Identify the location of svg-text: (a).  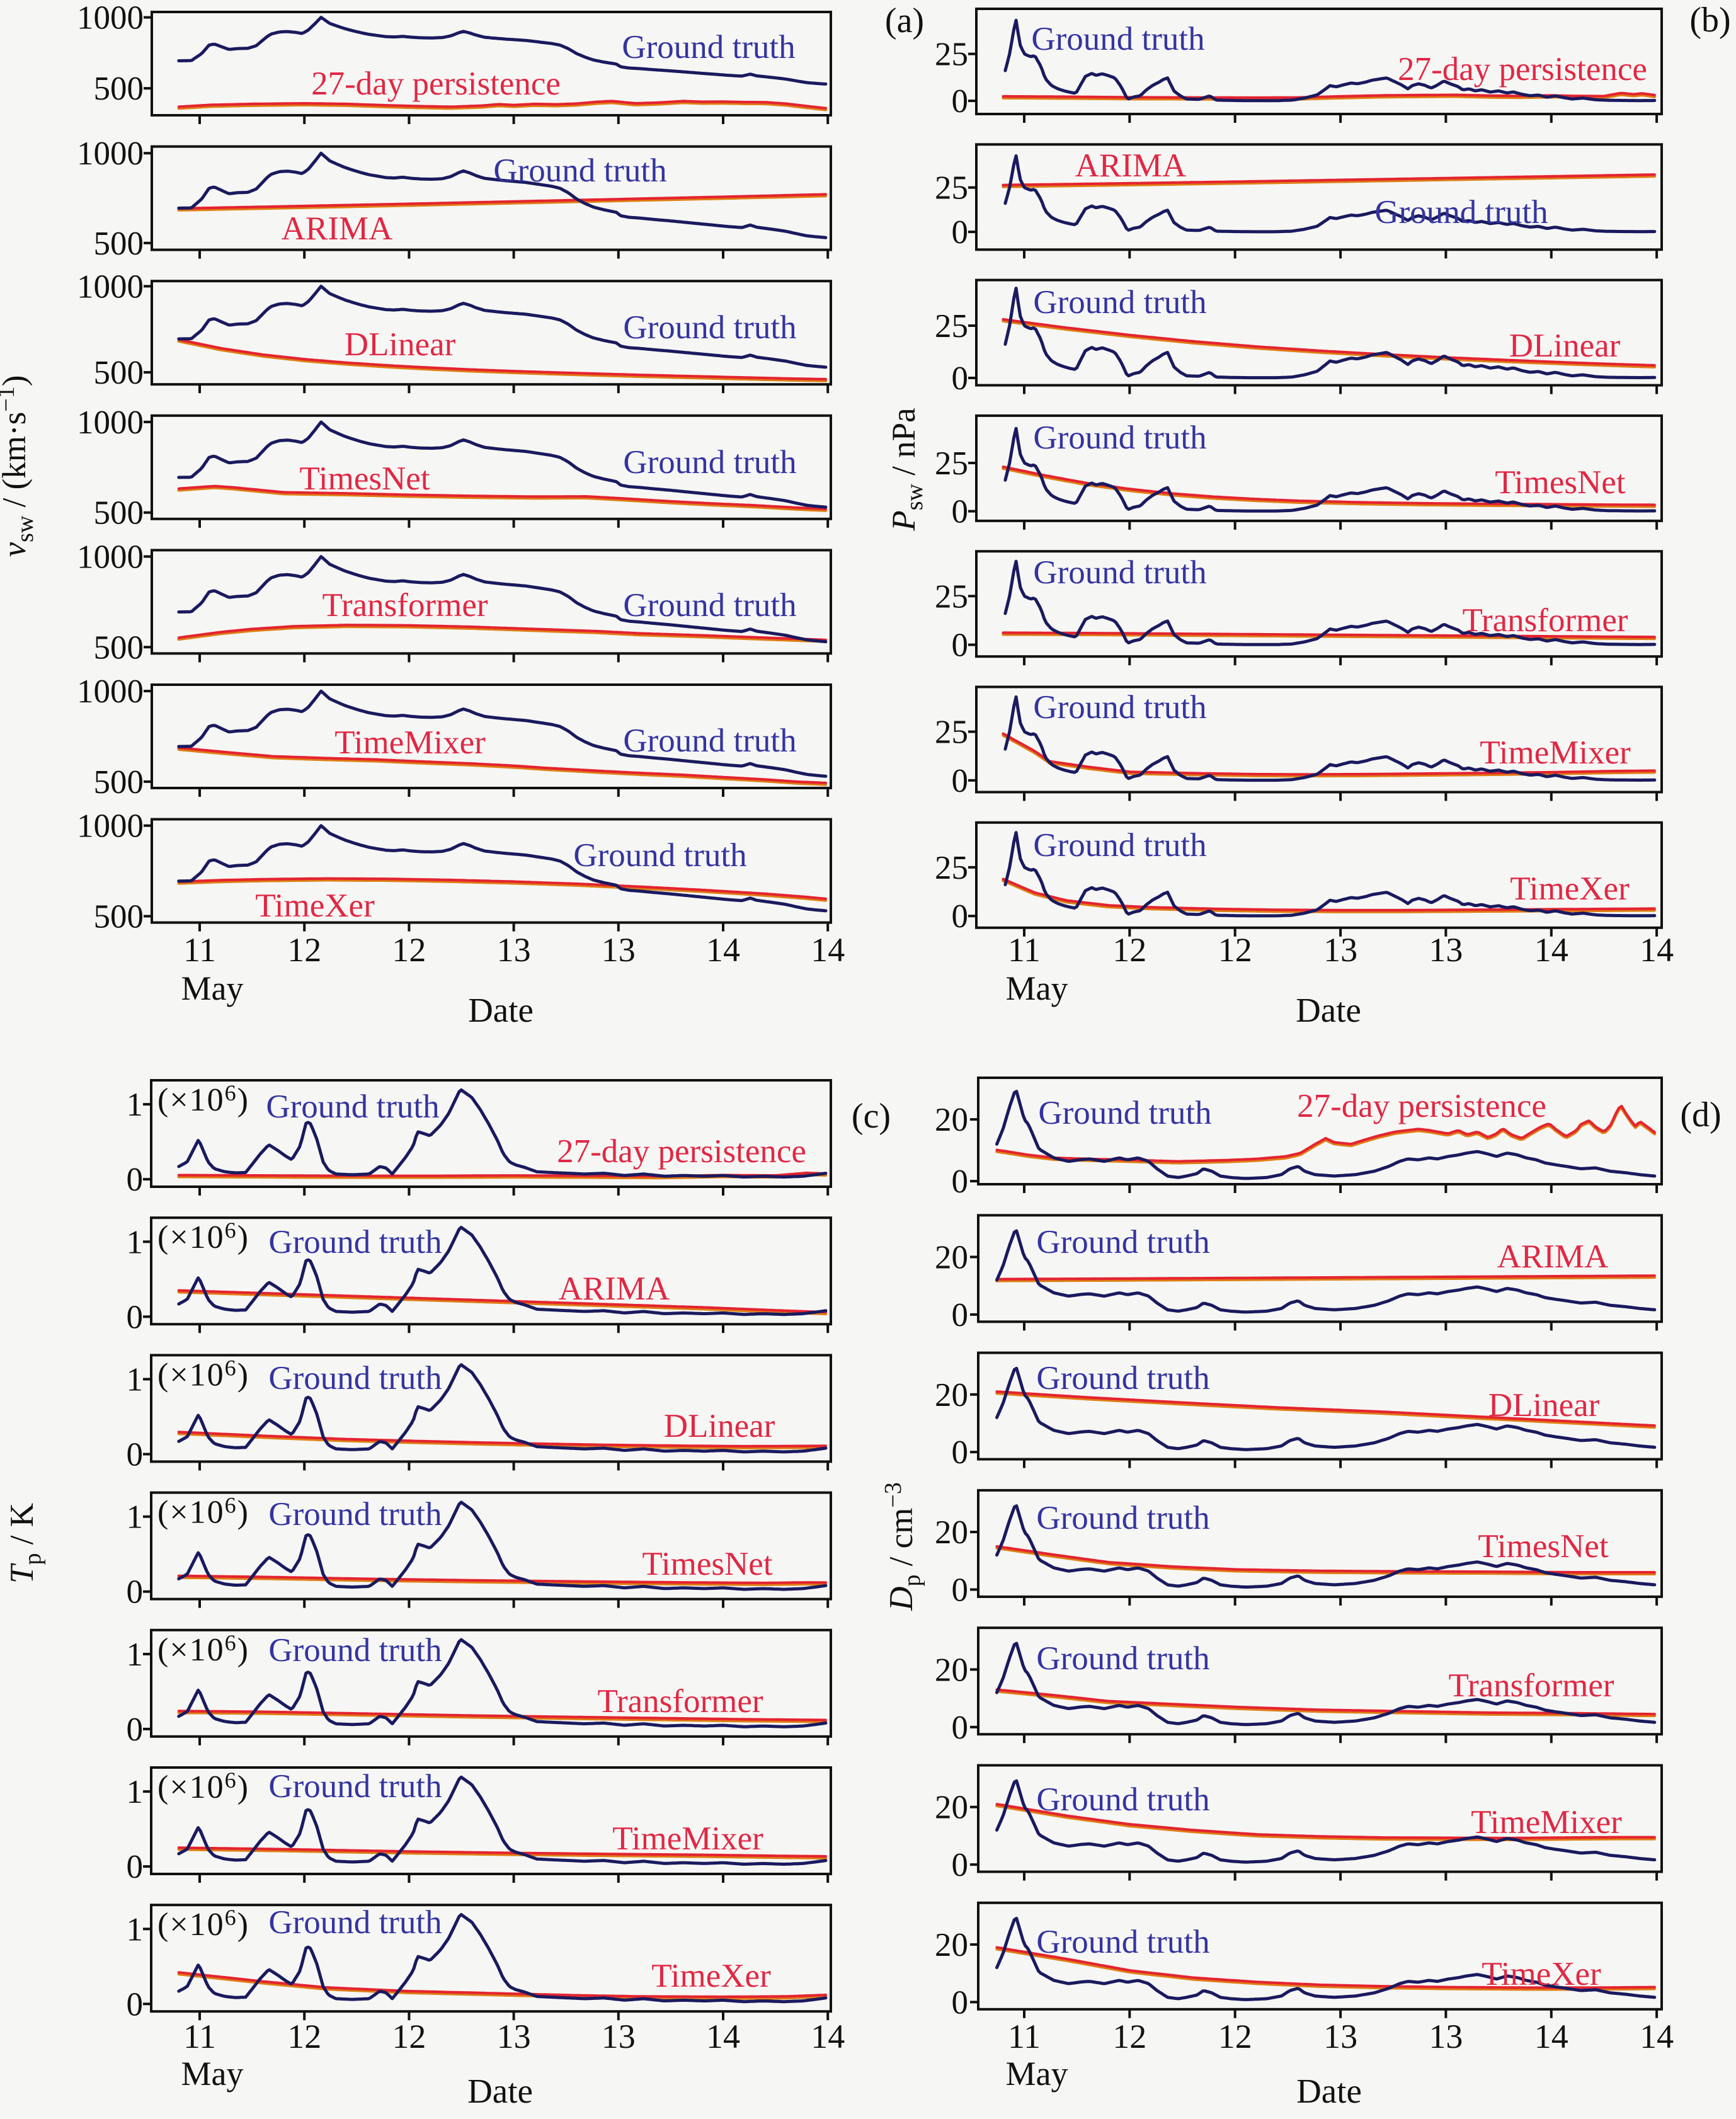
(904, 20).